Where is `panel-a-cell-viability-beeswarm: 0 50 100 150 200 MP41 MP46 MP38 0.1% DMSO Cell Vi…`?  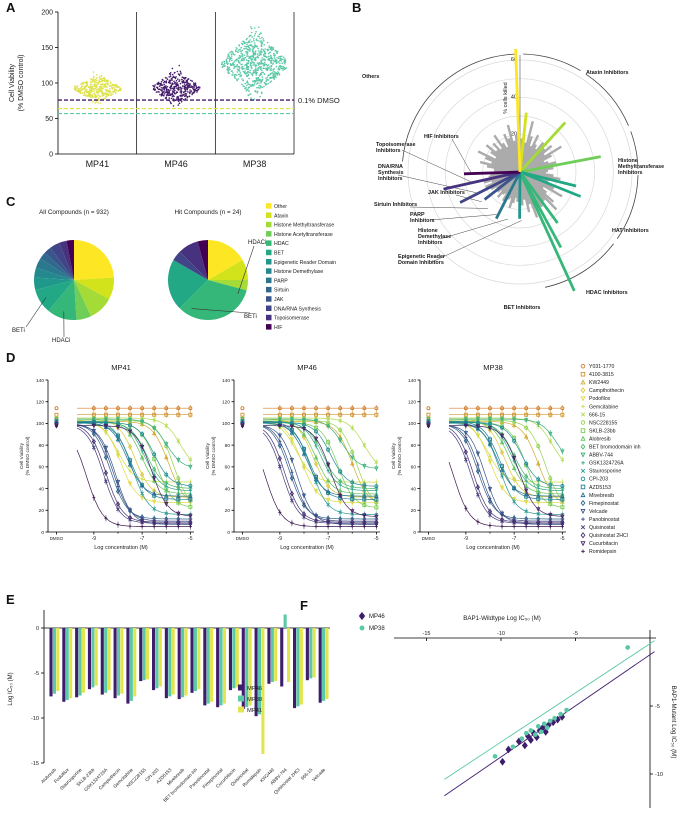 panel-a-cell-viability-beeswarm: 0 50 100 150 200 MP41 MP46 MP38 0.1% DMSO Cell Vi… is located at coordinates (174, 89).